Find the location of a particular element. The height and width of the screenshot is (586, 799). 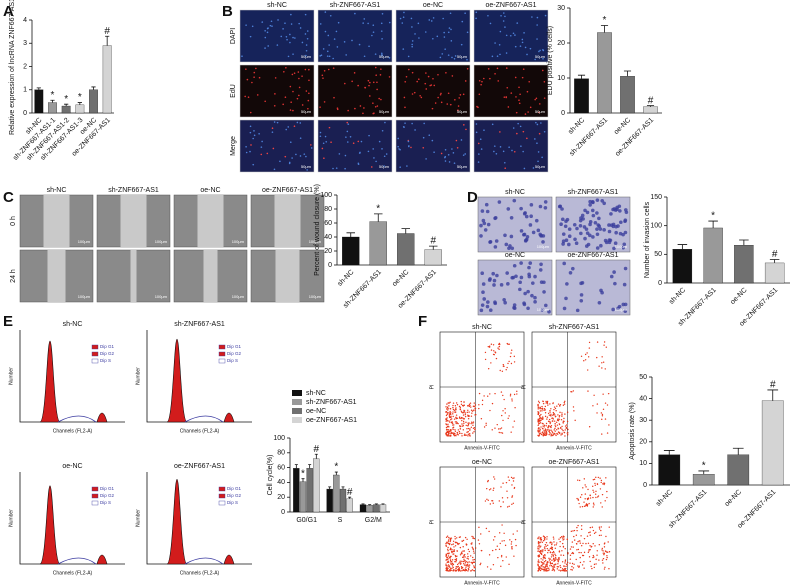

panel-label: A is located at coordinates (8, 11).